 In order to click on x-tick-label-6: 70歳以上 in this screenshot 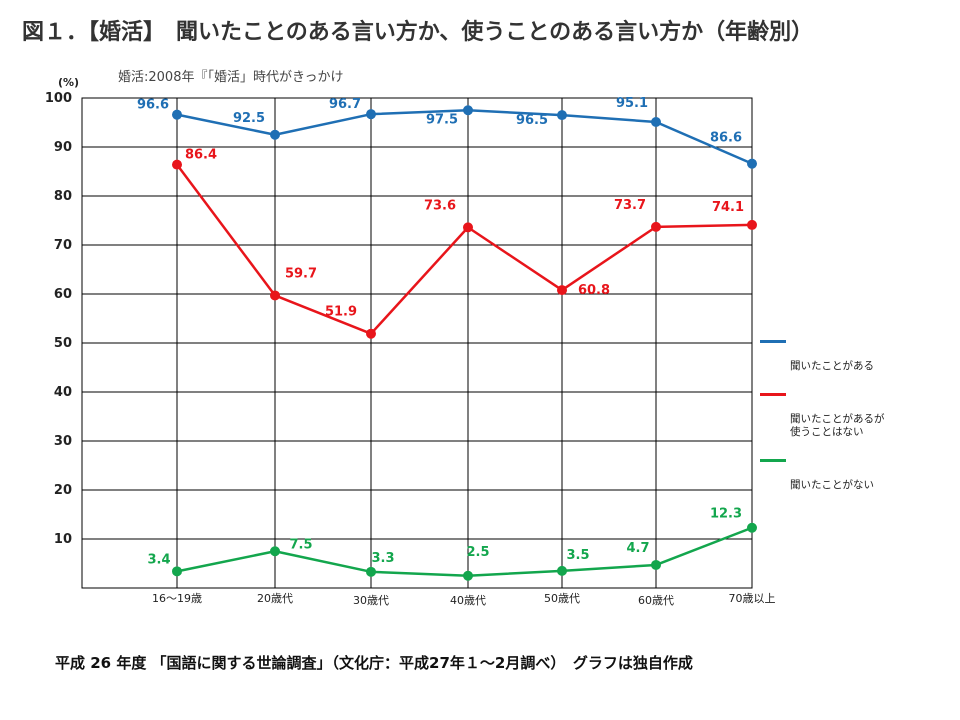, I will do `click(752, 598)`.